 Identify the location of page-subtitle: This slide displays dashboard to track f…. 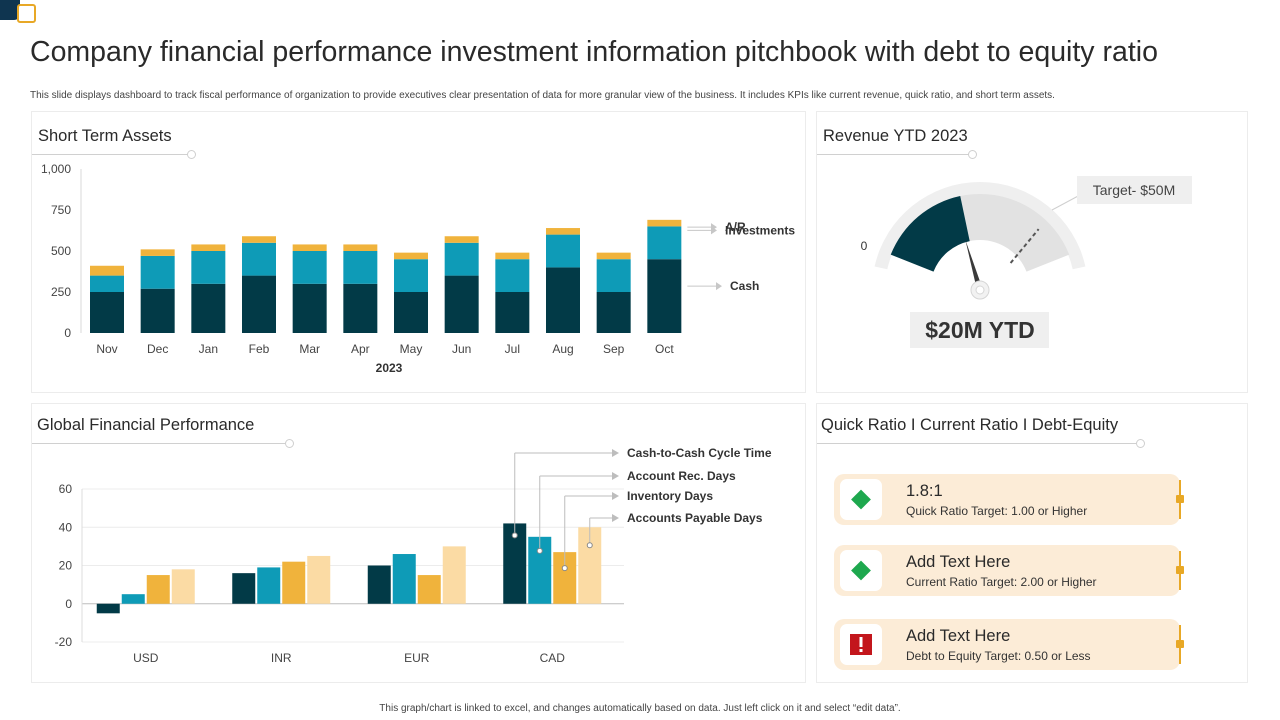
(542, 95).